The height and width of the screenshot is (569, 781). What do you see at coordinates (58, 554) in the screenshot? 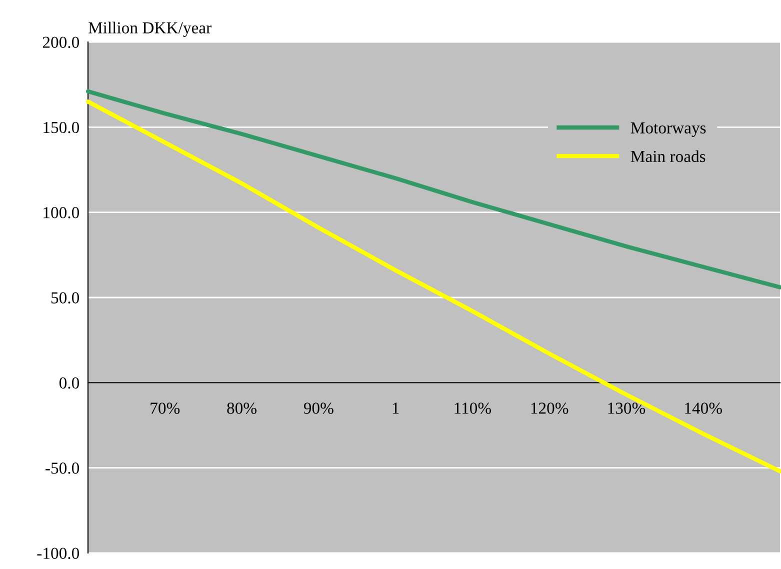
I see `y-tick-label: -100.0` at bounding box center [58, 554].